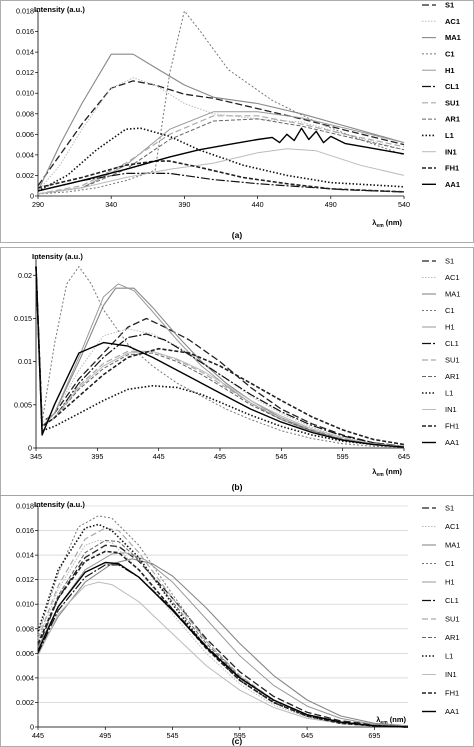 The height and width of the screenshot is (747, 474). I want to click on legend-label-h1: H1, so click(450, 327).